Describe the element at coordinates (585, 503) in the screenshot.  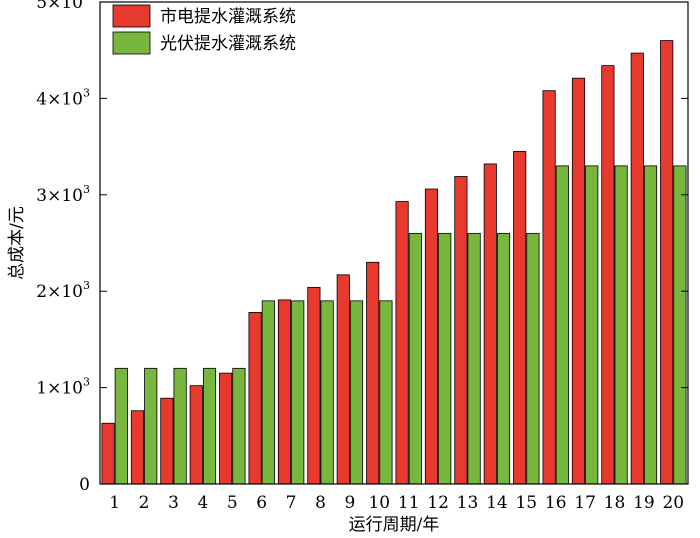
I see `x-tick-label-17: 17` at that location.